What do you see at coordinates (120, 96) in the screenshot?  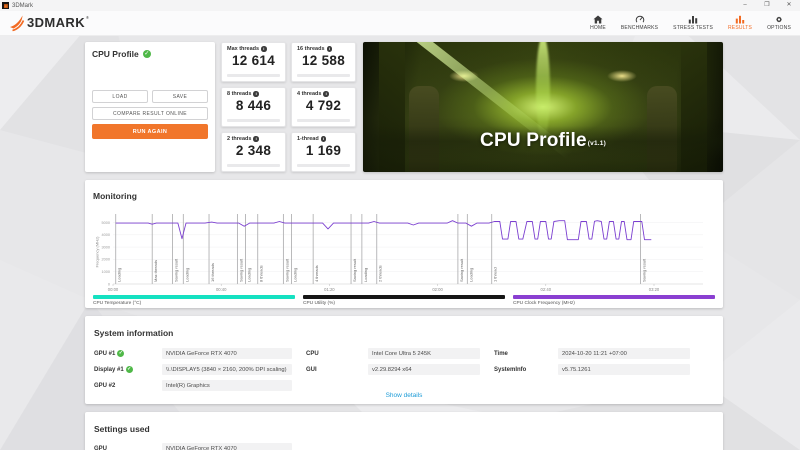 I see `load-button: LOAD` at bounding box center [120, 96].